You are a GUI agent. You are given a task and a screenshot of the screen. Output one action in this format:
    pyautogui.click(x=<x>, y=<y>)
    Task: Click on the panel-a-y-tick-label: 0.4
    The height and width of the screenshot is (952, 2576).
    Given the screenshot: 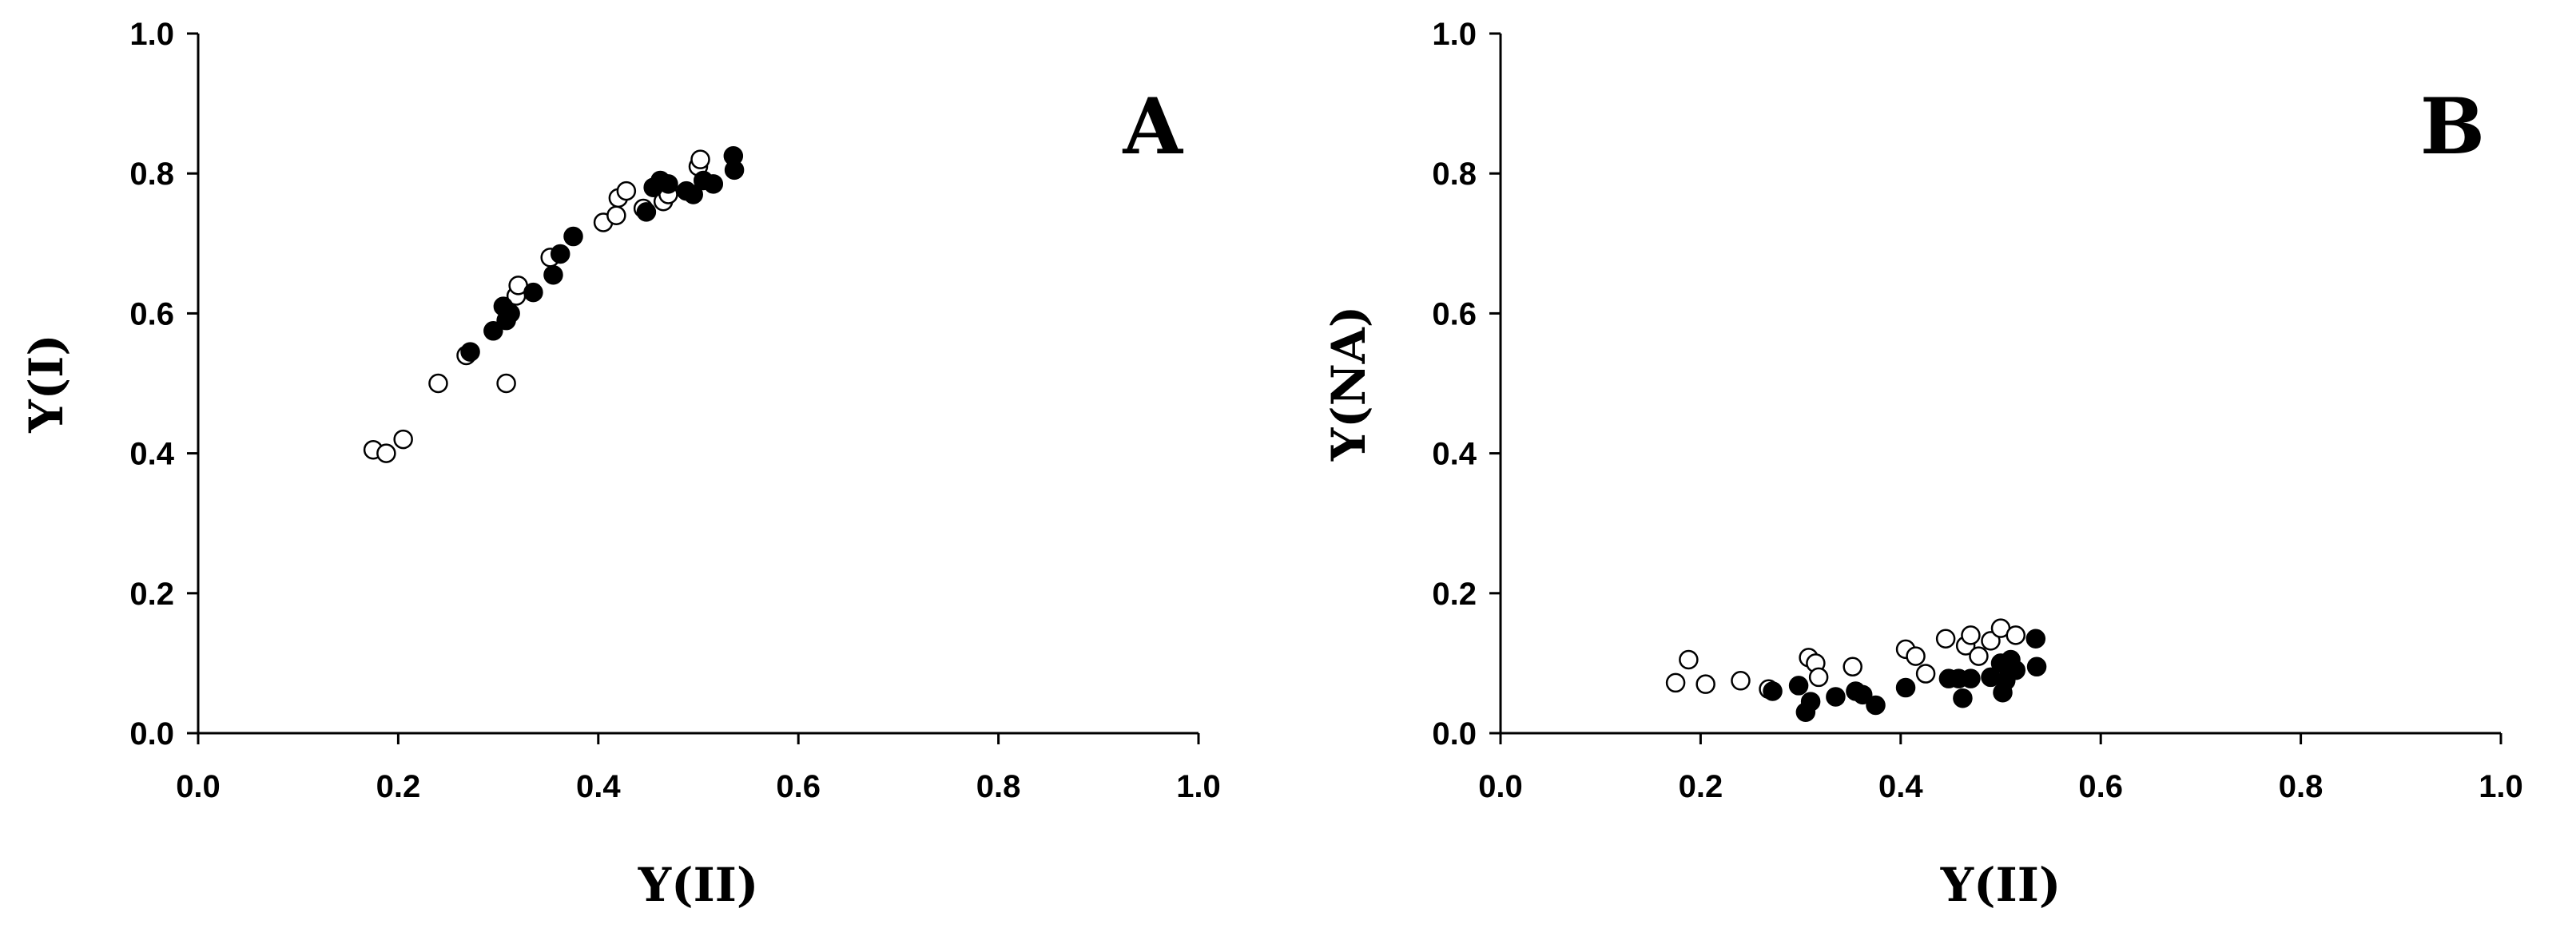 What is the action you would take?
    pyautogui.click(x=151, y=454)
    